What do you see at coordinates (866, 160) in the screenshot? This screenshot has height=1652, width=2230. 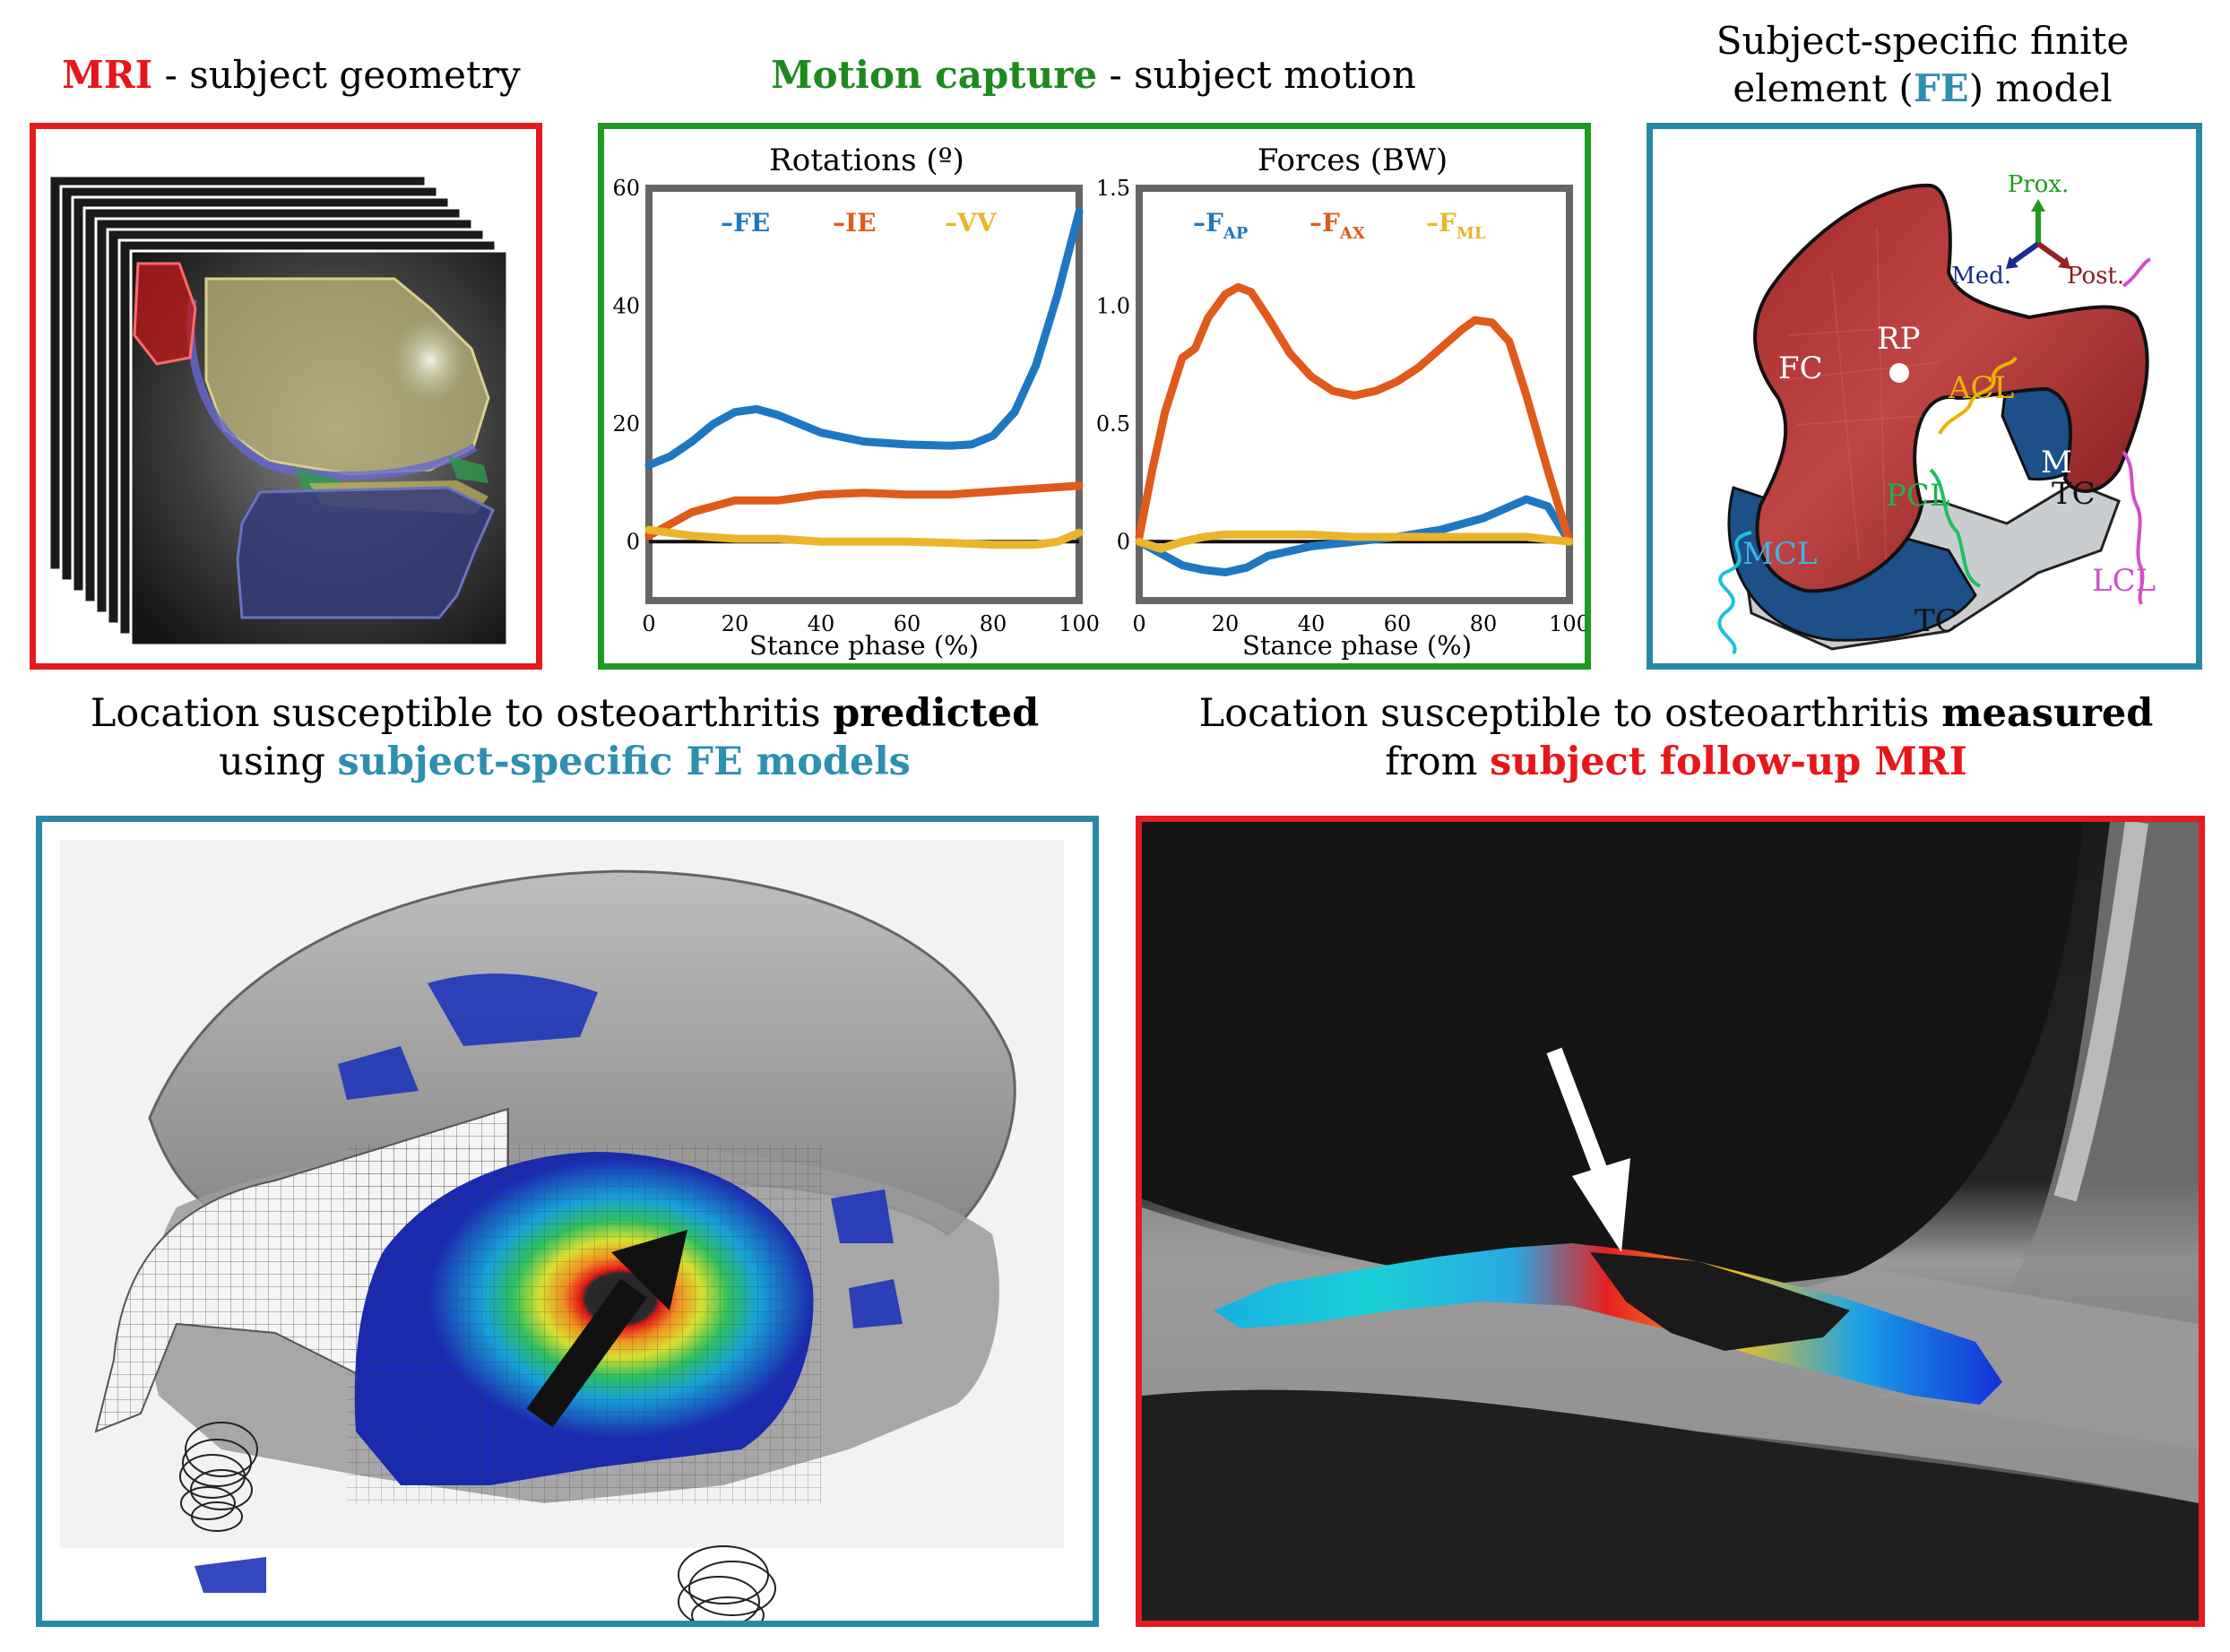 I see `chart-rotations-title: Rotations (º)` at bounding box center [866, 160].